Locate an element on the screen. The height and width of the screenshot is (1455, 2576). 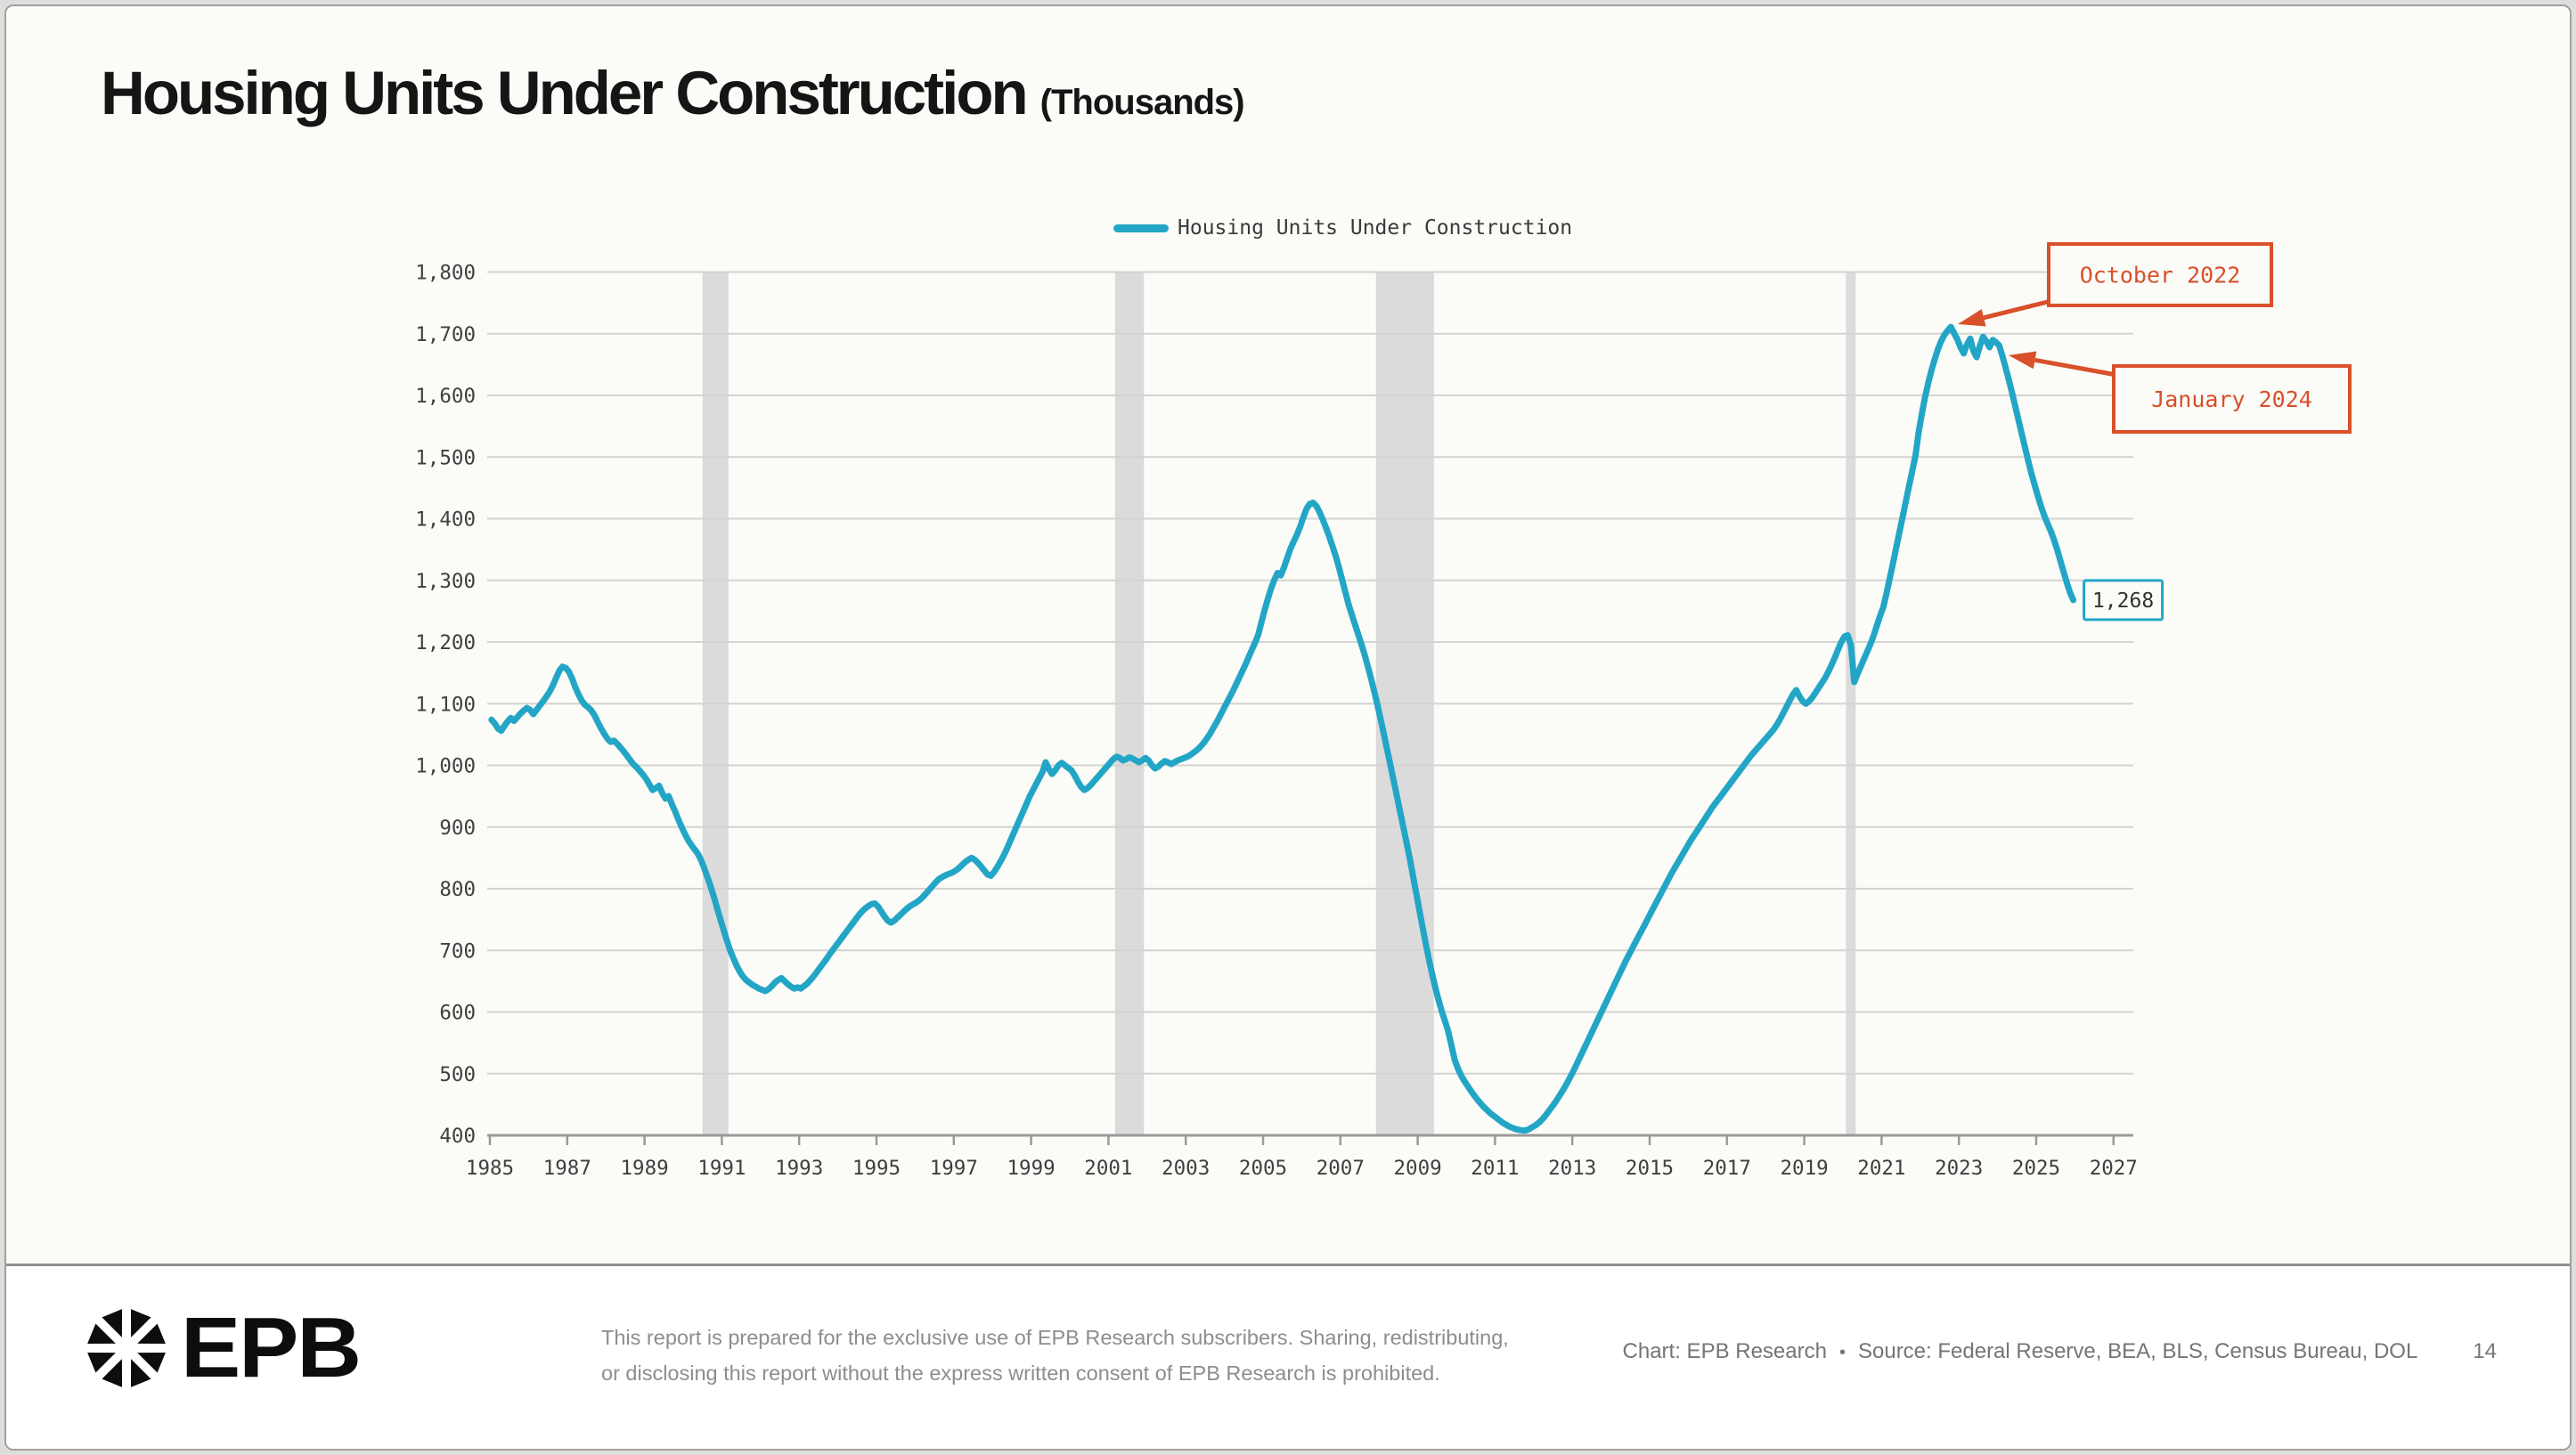
x-tick-label: 1995 is located at coordinates (877, 1169).